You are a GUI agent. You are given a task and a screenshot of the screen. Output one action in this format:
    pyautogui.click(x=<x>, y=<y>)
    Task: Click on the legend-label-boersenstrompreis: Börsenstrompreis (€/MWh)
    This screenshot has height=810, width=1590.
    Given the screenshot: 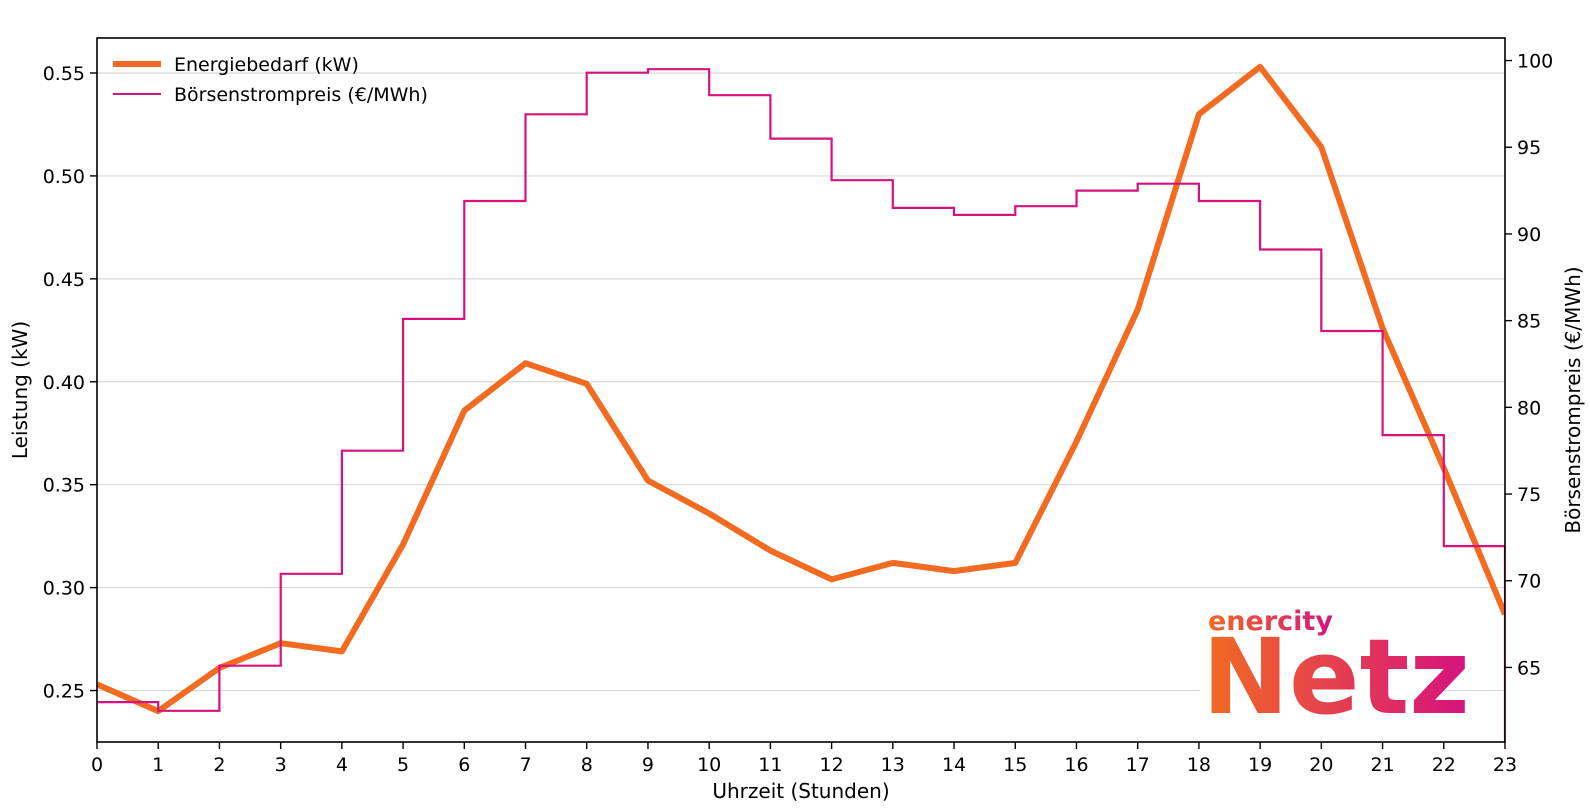 What is the action you would take?
    pyautogui.click(x=301, y=95)
    